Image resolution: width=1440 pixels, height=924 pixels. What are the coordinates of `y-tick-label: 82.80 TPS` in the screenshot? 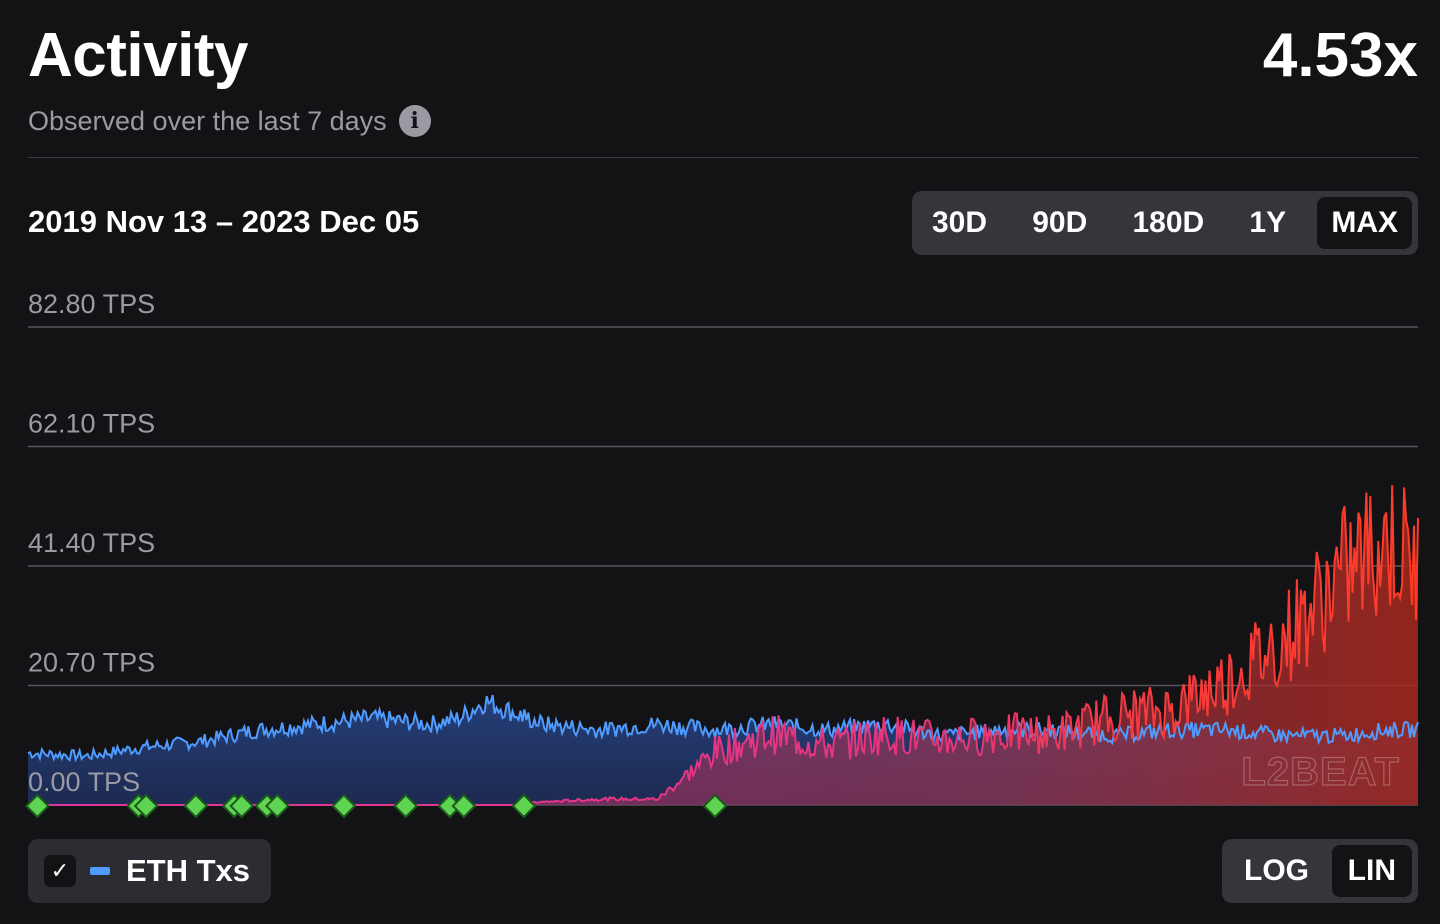 It's located at (91, 304).